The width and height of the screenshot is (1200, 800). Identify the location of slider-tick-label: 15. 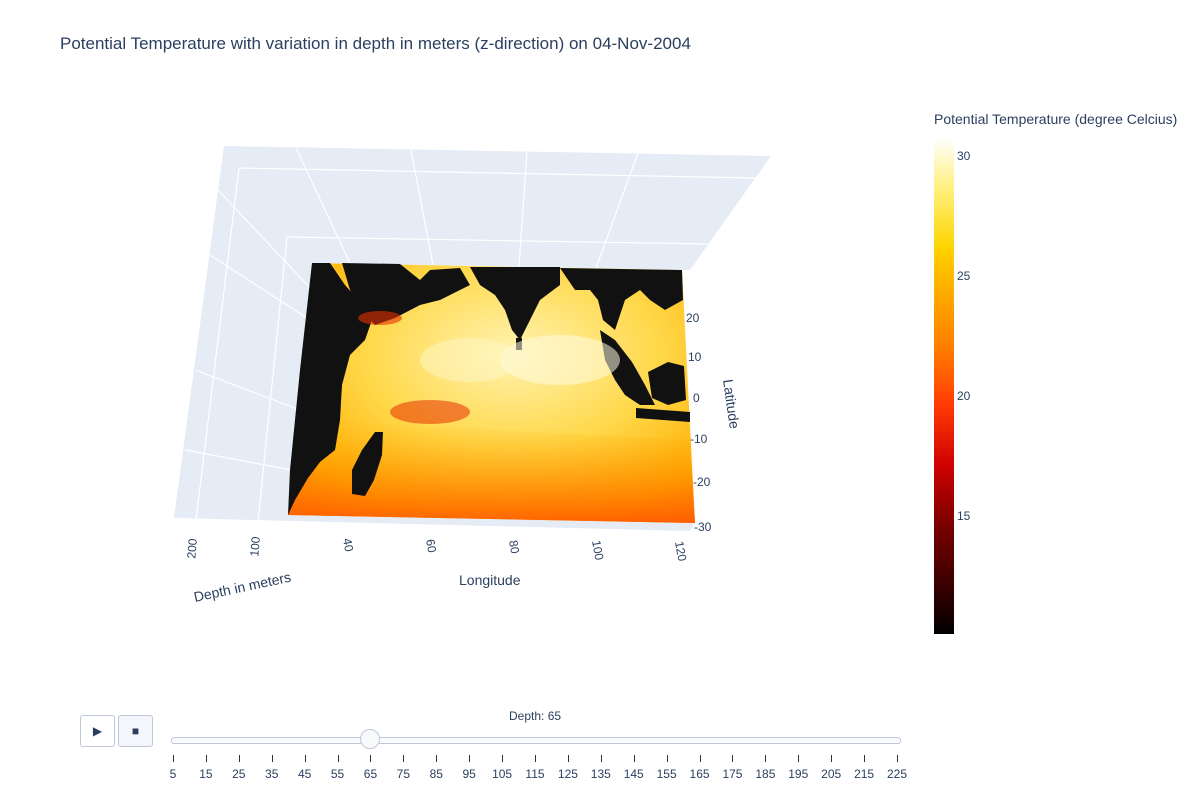
(206, 774).